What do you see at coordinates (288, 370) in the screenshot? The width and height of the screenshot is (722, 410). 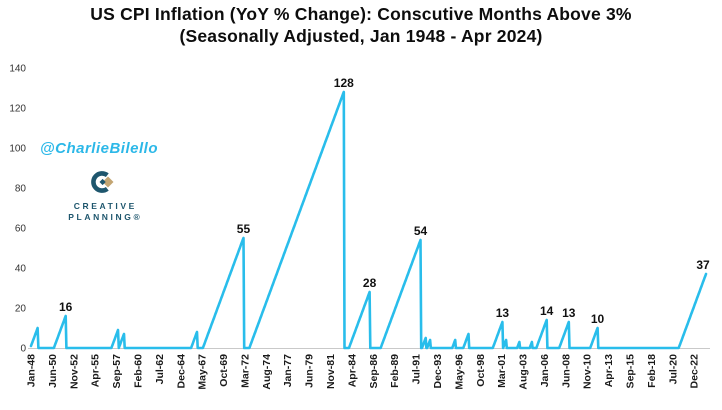 I see `x-tick-label: Jan-77` at bounding box center [288, 370].